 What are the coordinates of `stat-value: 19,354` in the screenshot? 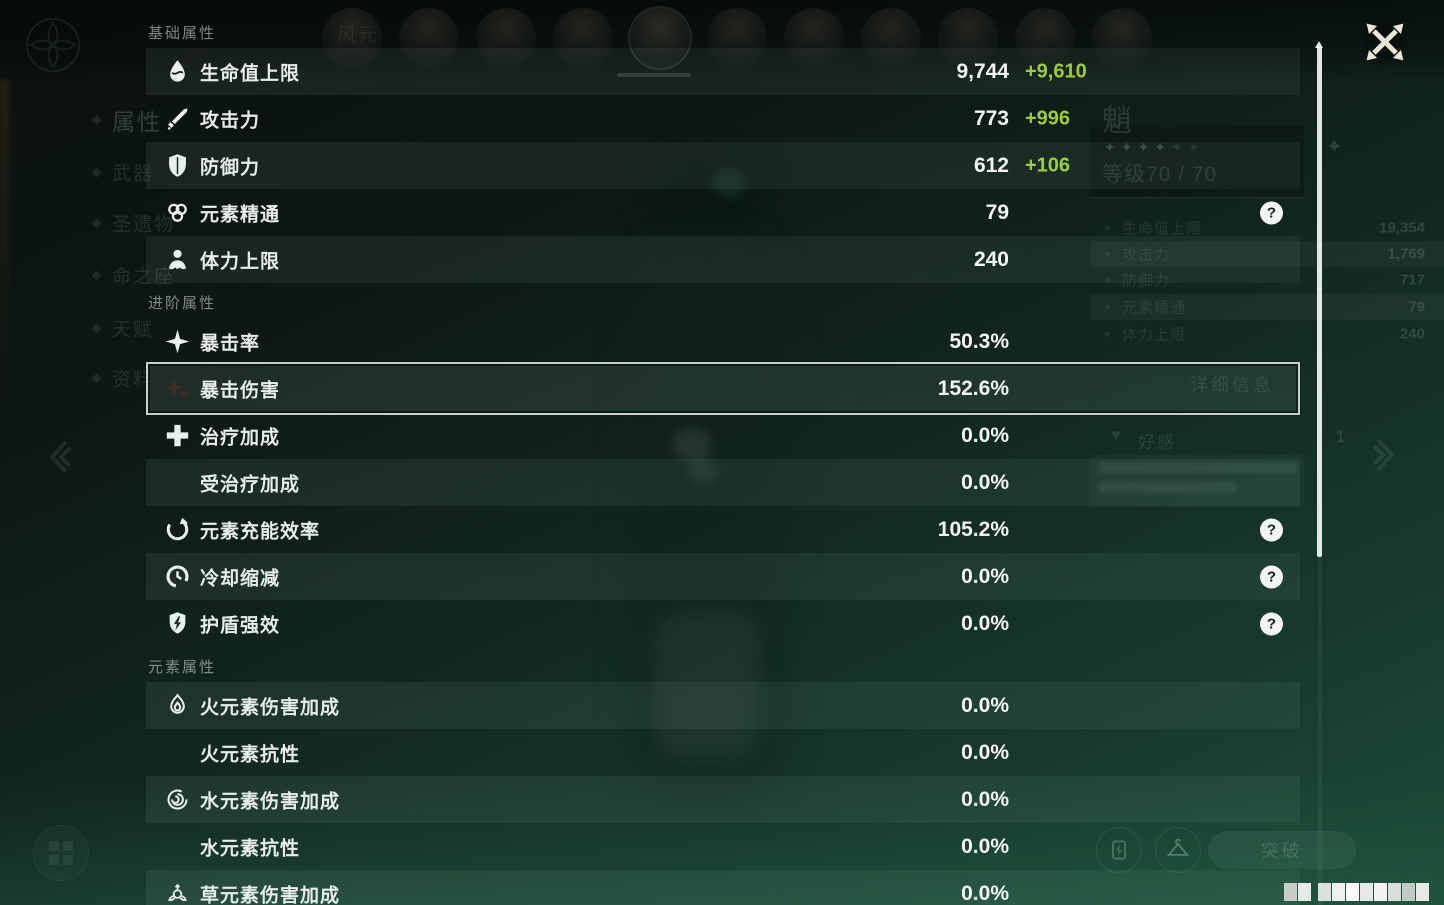 It's located at (1402, 228).